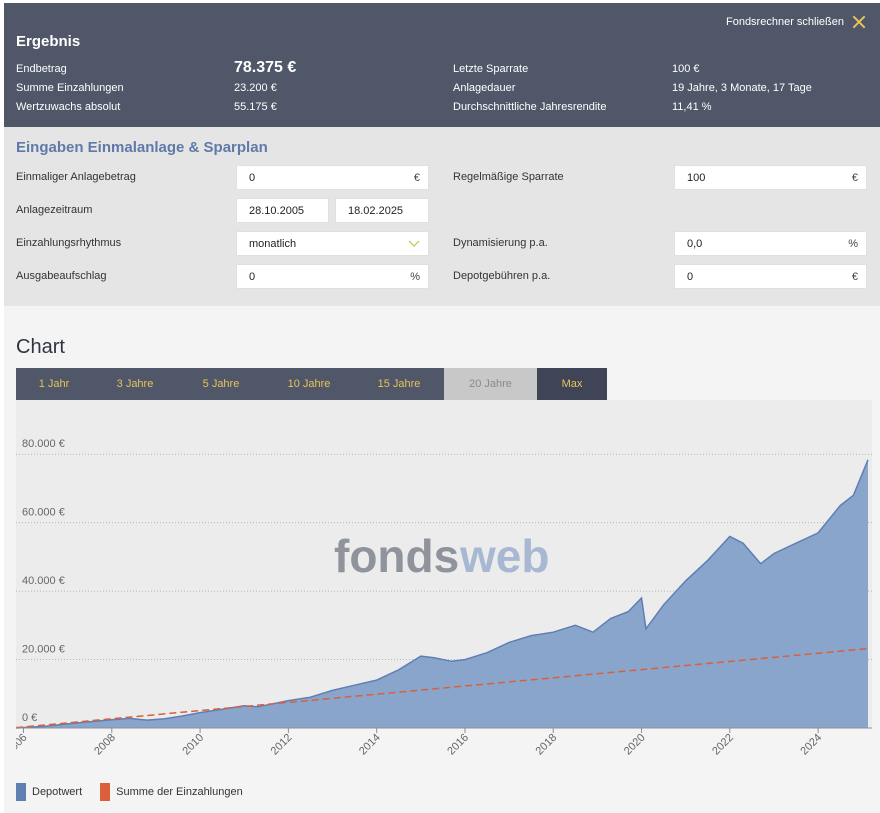 Image resolution: width=880 pixels, height=813 pixels. What do you see at coordinates (695, 243) in the screenshot?
I see `dynamisierung-value: 0,0` at bounding box center [695, 243].